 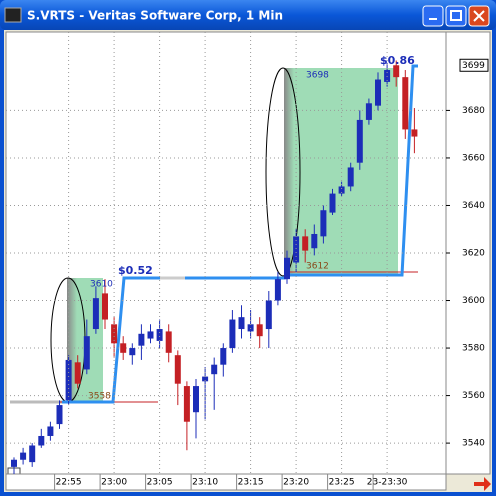 I want to click on scroll-arrow, so click(x=482, y=484).